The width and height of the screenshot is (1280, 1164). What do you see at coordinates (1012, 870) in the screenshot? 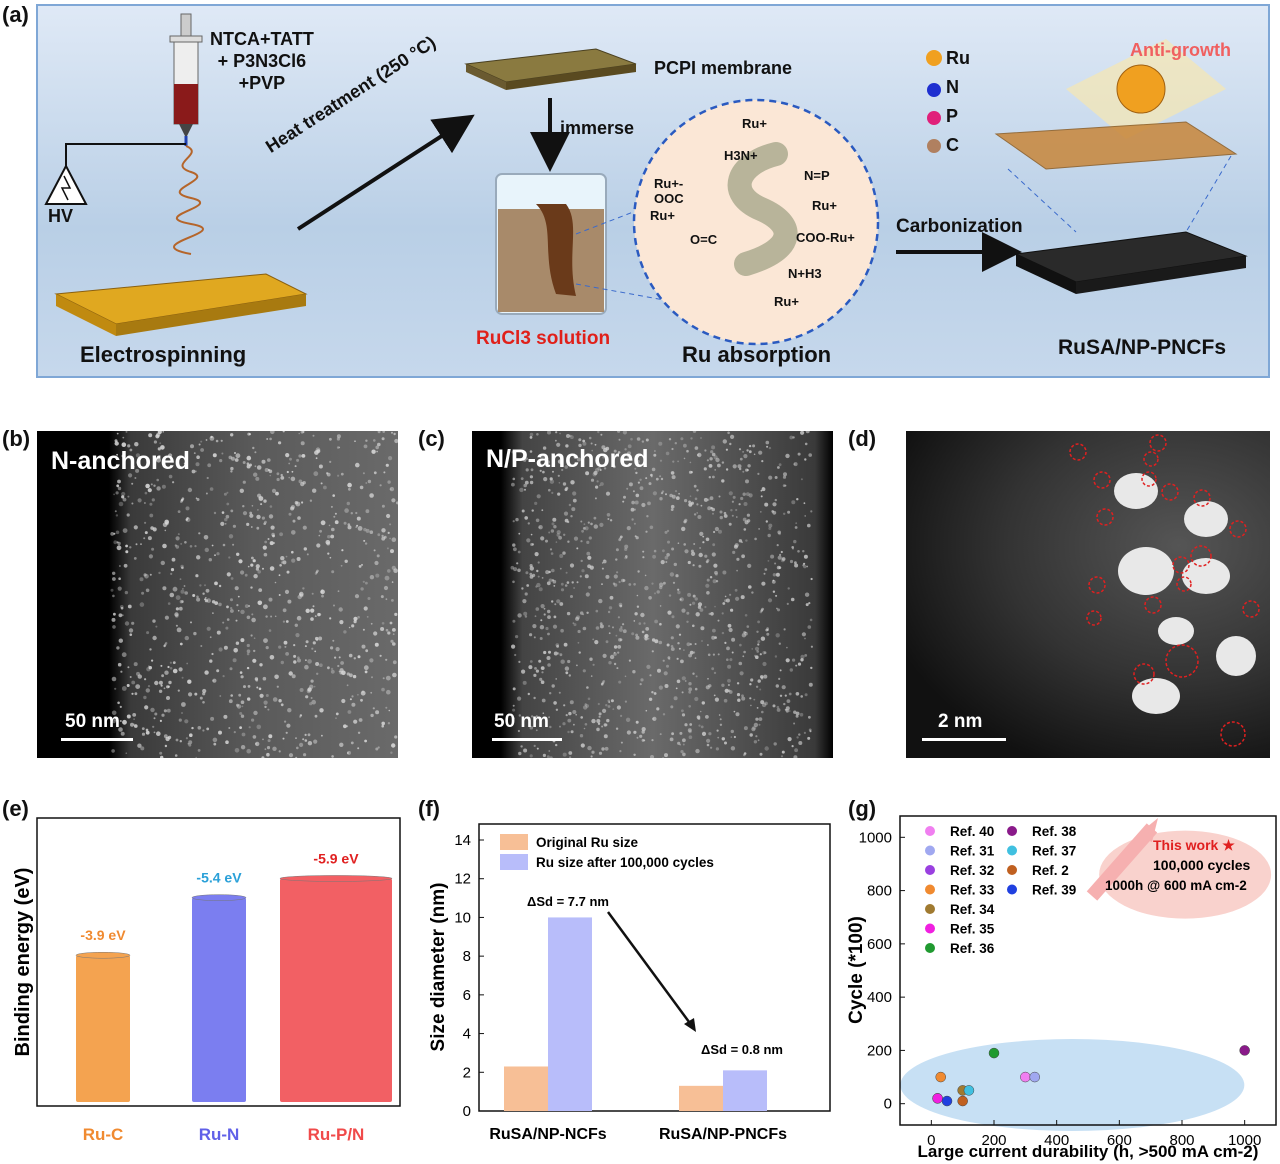
I see `legend-marker` at bounding box center [1012, 870].